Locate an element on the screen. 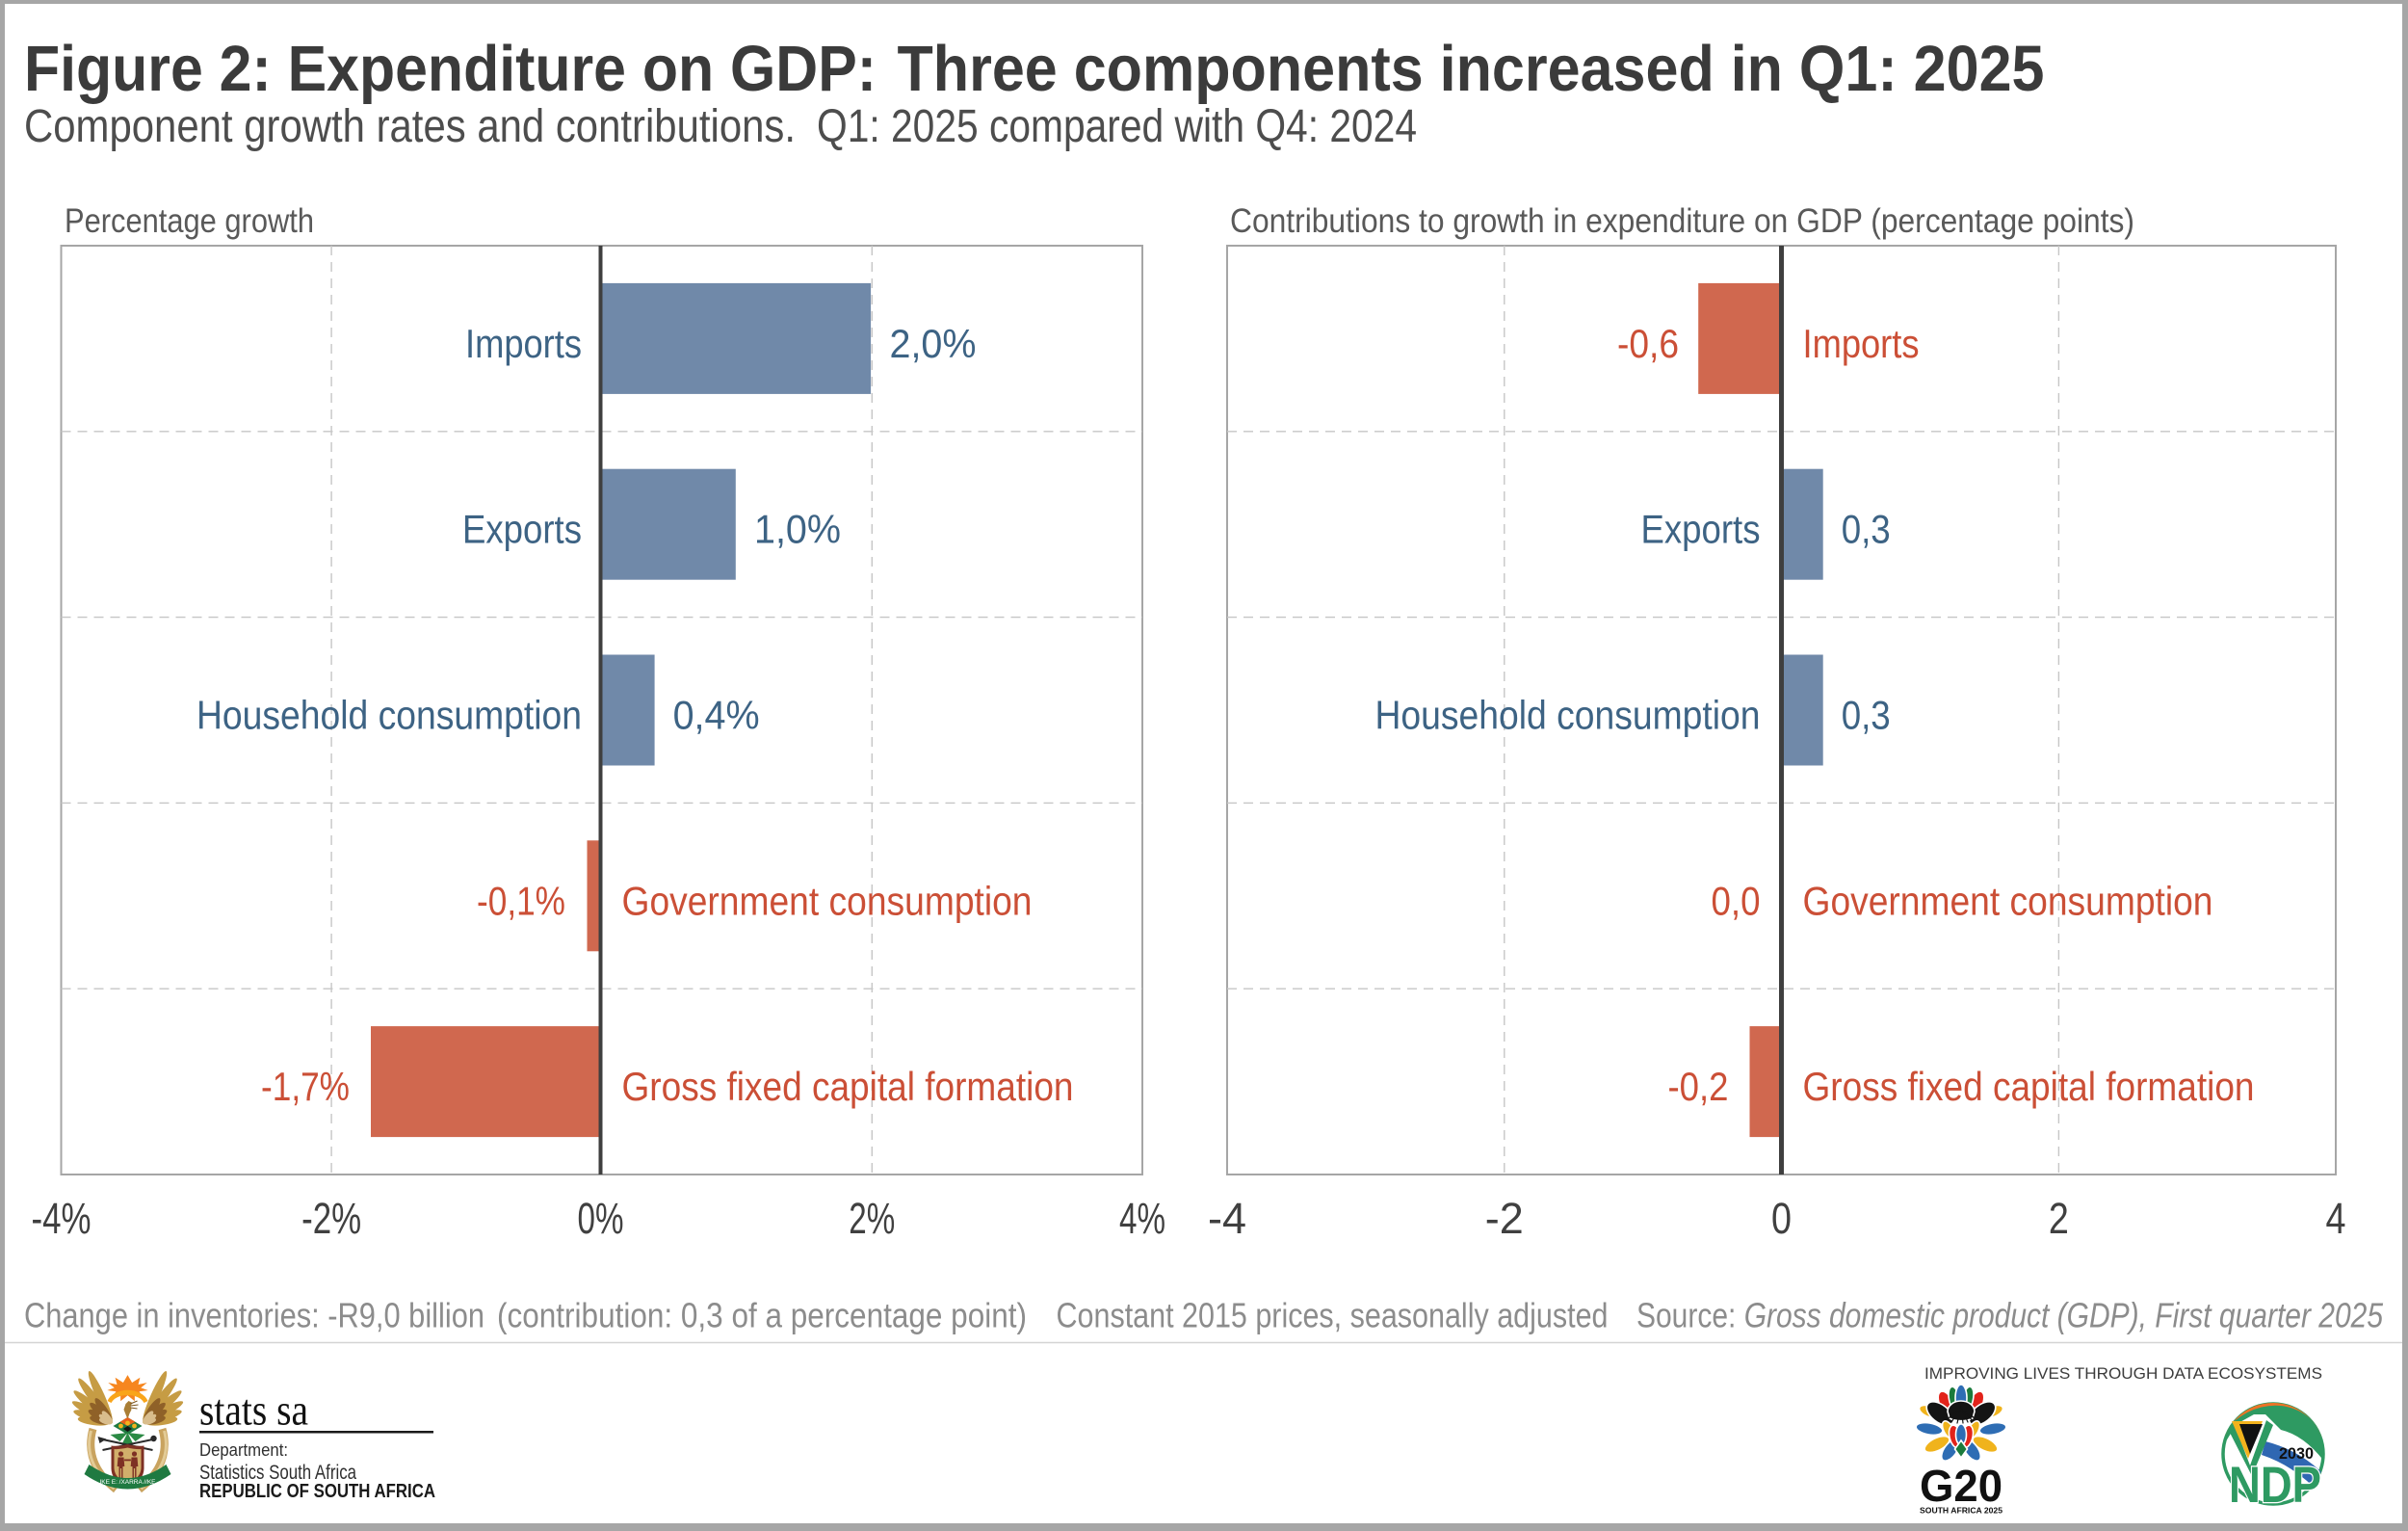  svg-text: 2% is located at coordinates (872, 1218).